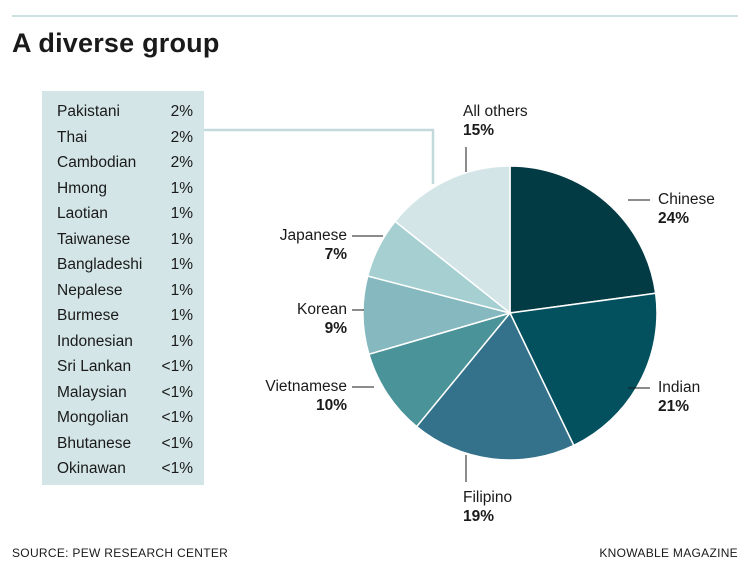 The height and width of the screenshot is (572, 750). I want to click on pie-slice-all-others, so click(452, 240).